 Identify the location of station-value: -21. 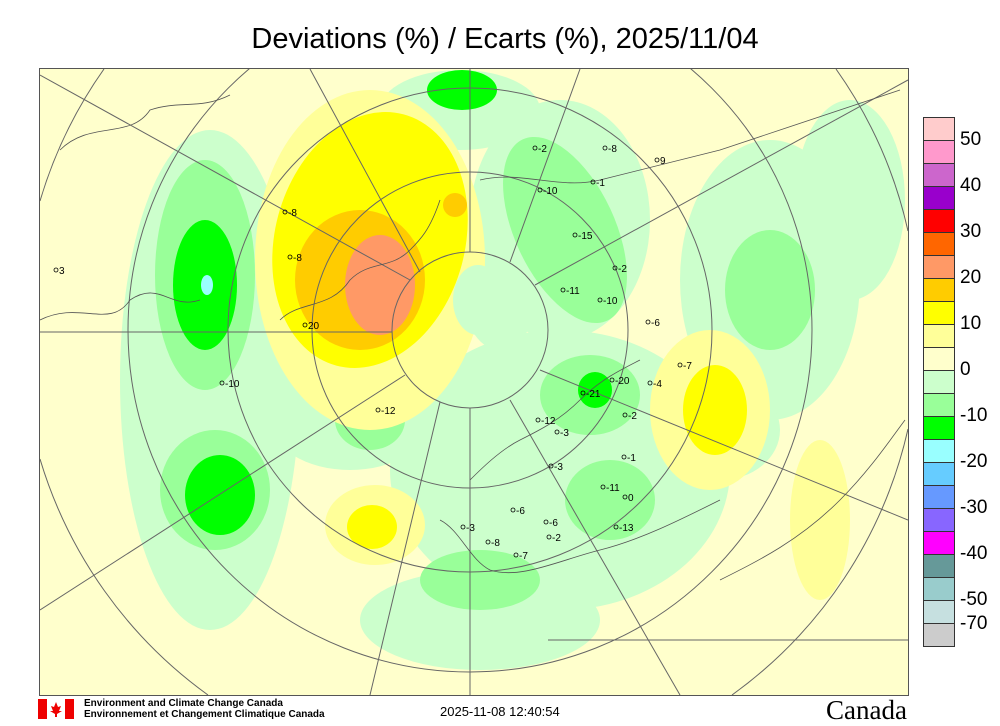
(593, 394).